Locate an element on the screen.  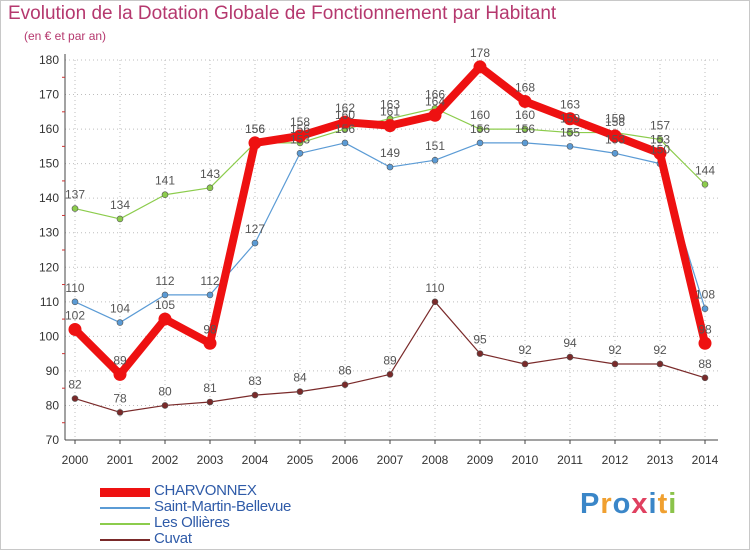
x-tick-label: 2001 is located at coordinates (120, 460).